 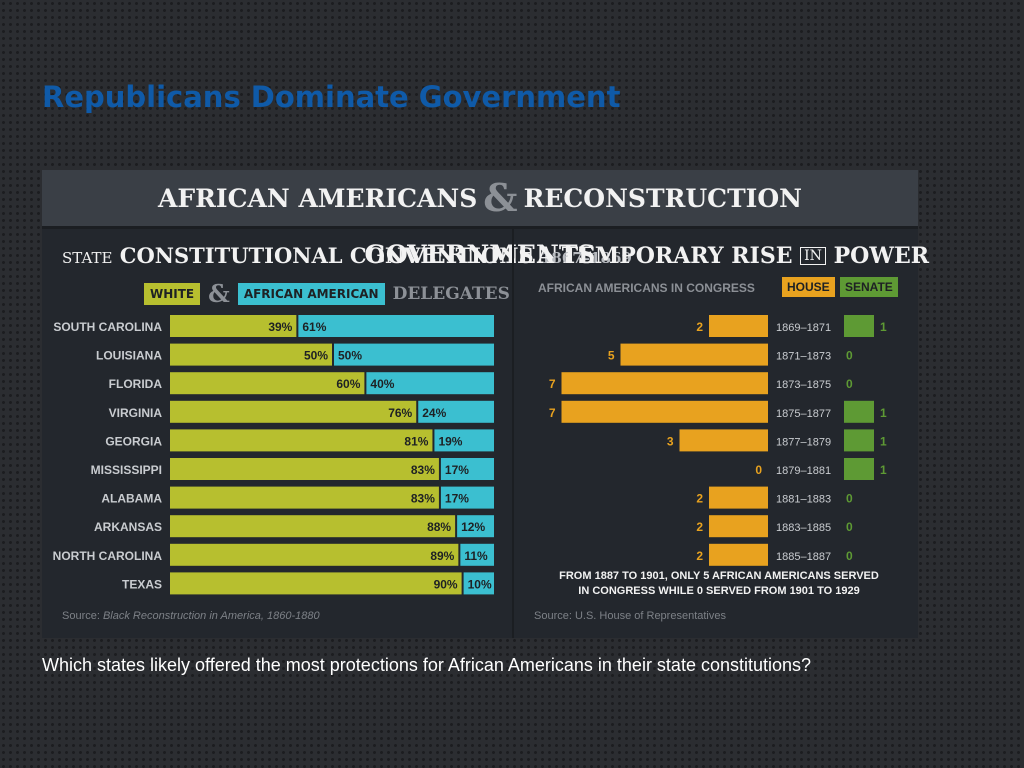 I want to click on congress-period-label: 1879–1881, so click(x=803, y=471).